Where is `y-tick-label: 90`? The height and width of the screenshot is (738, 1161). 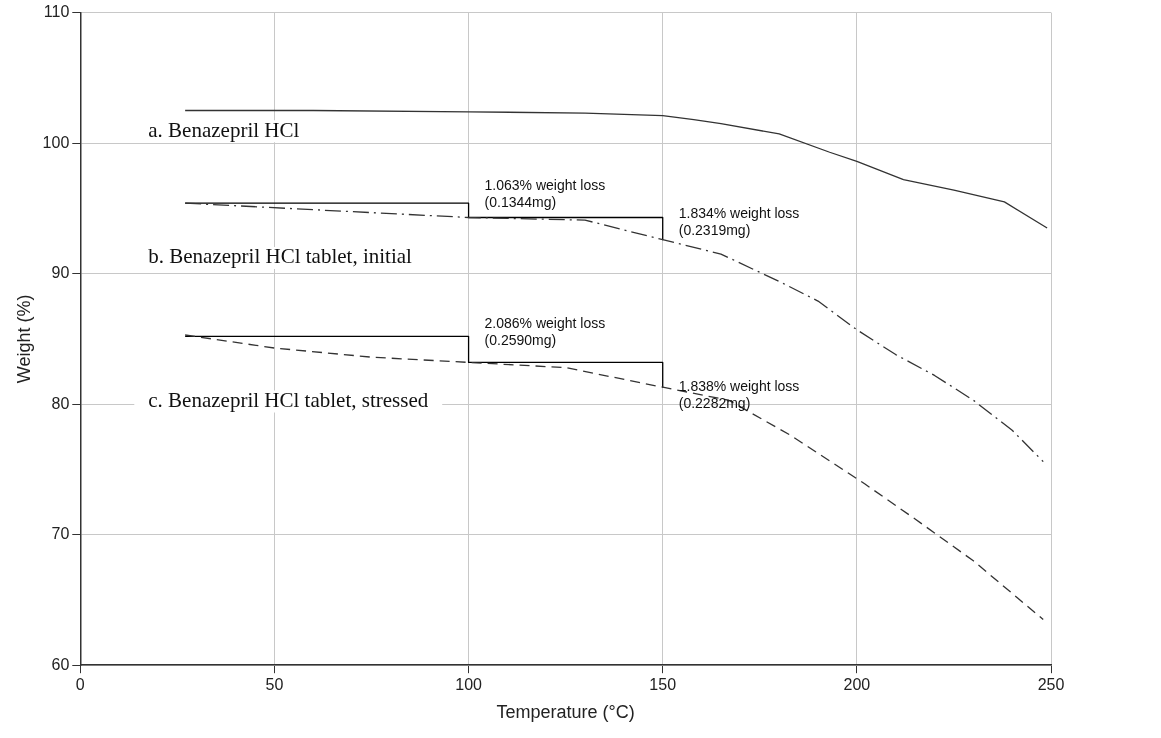 y-tick-label: 90 is located at coordinates (60, 273).